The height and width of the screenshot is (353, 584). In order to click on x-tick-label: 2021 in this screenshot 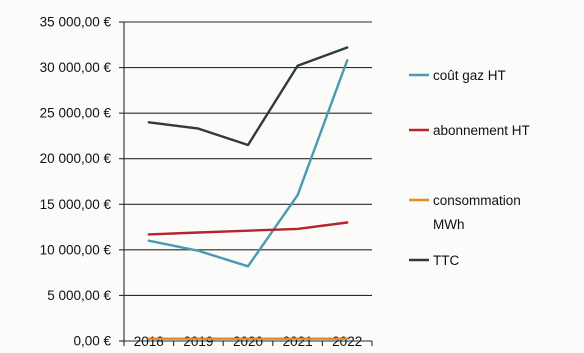, I will do `click(298, 341)`.